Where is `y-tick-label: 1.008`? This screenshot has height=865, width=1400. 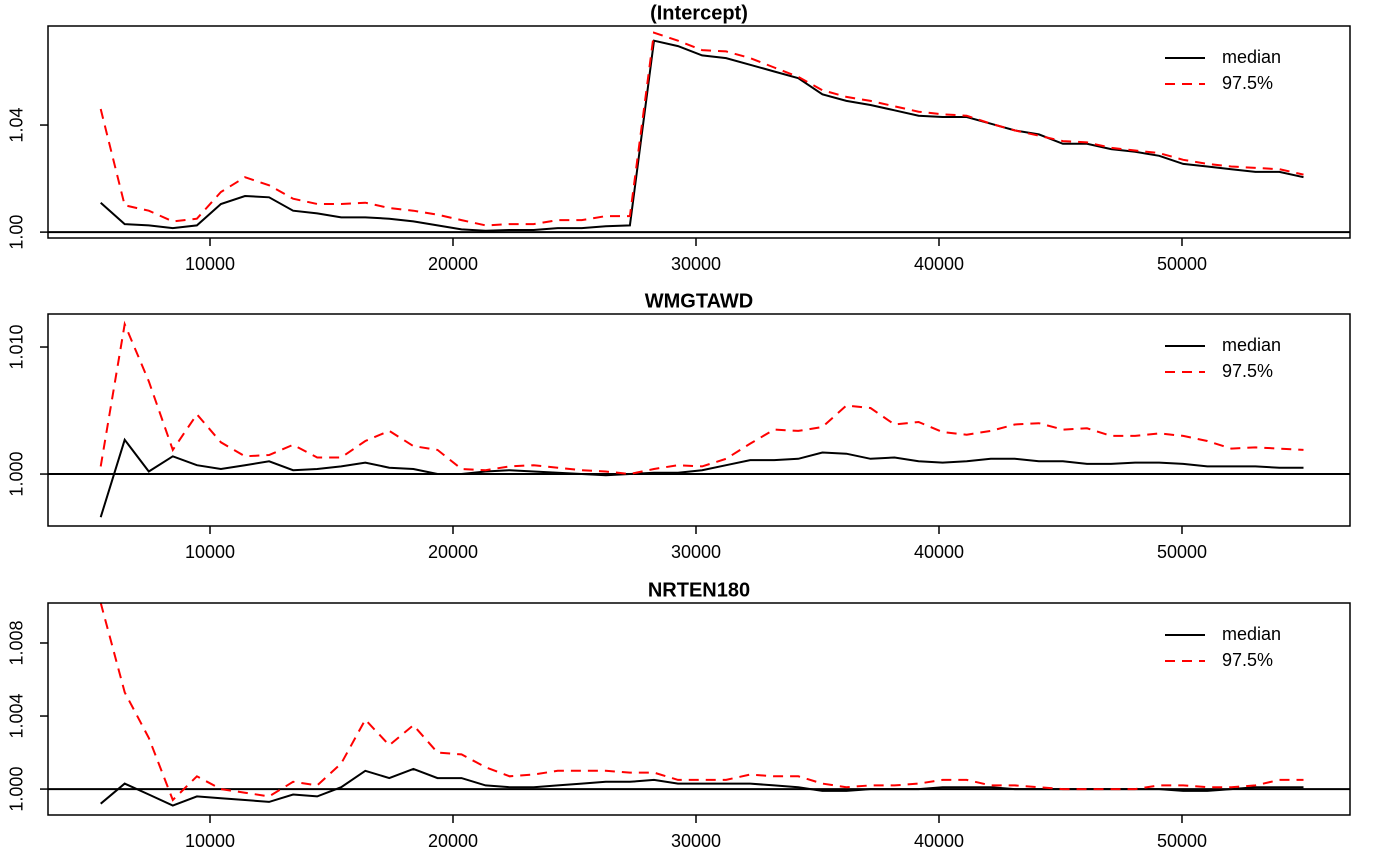 y-tick-label: 1.008 is located at coordinates (17, 642).